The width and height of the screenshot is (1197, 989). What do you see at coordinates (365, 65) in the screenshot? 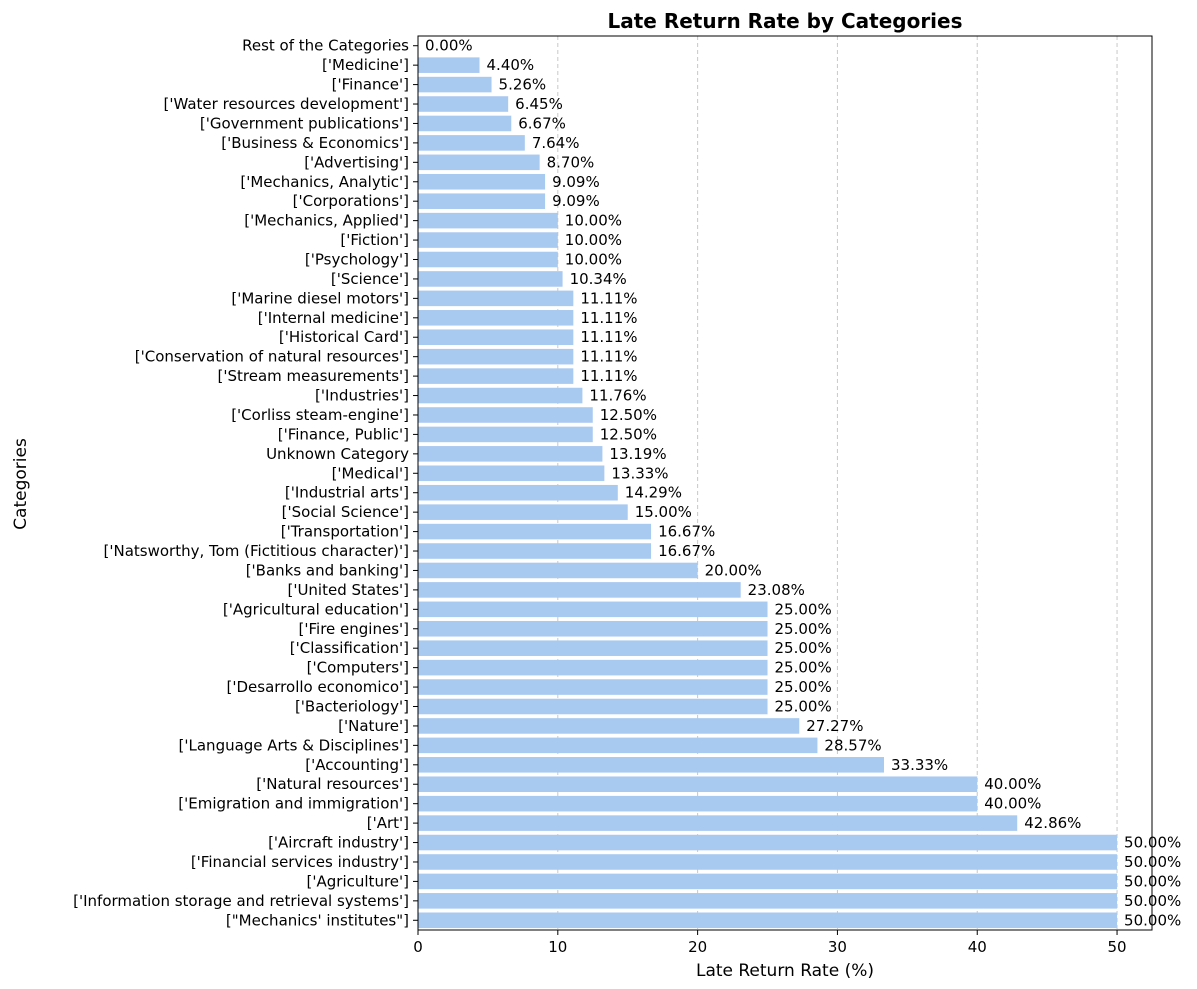
I see `y-tick-label: ['Medicine']` at bounding box center [365, 65].